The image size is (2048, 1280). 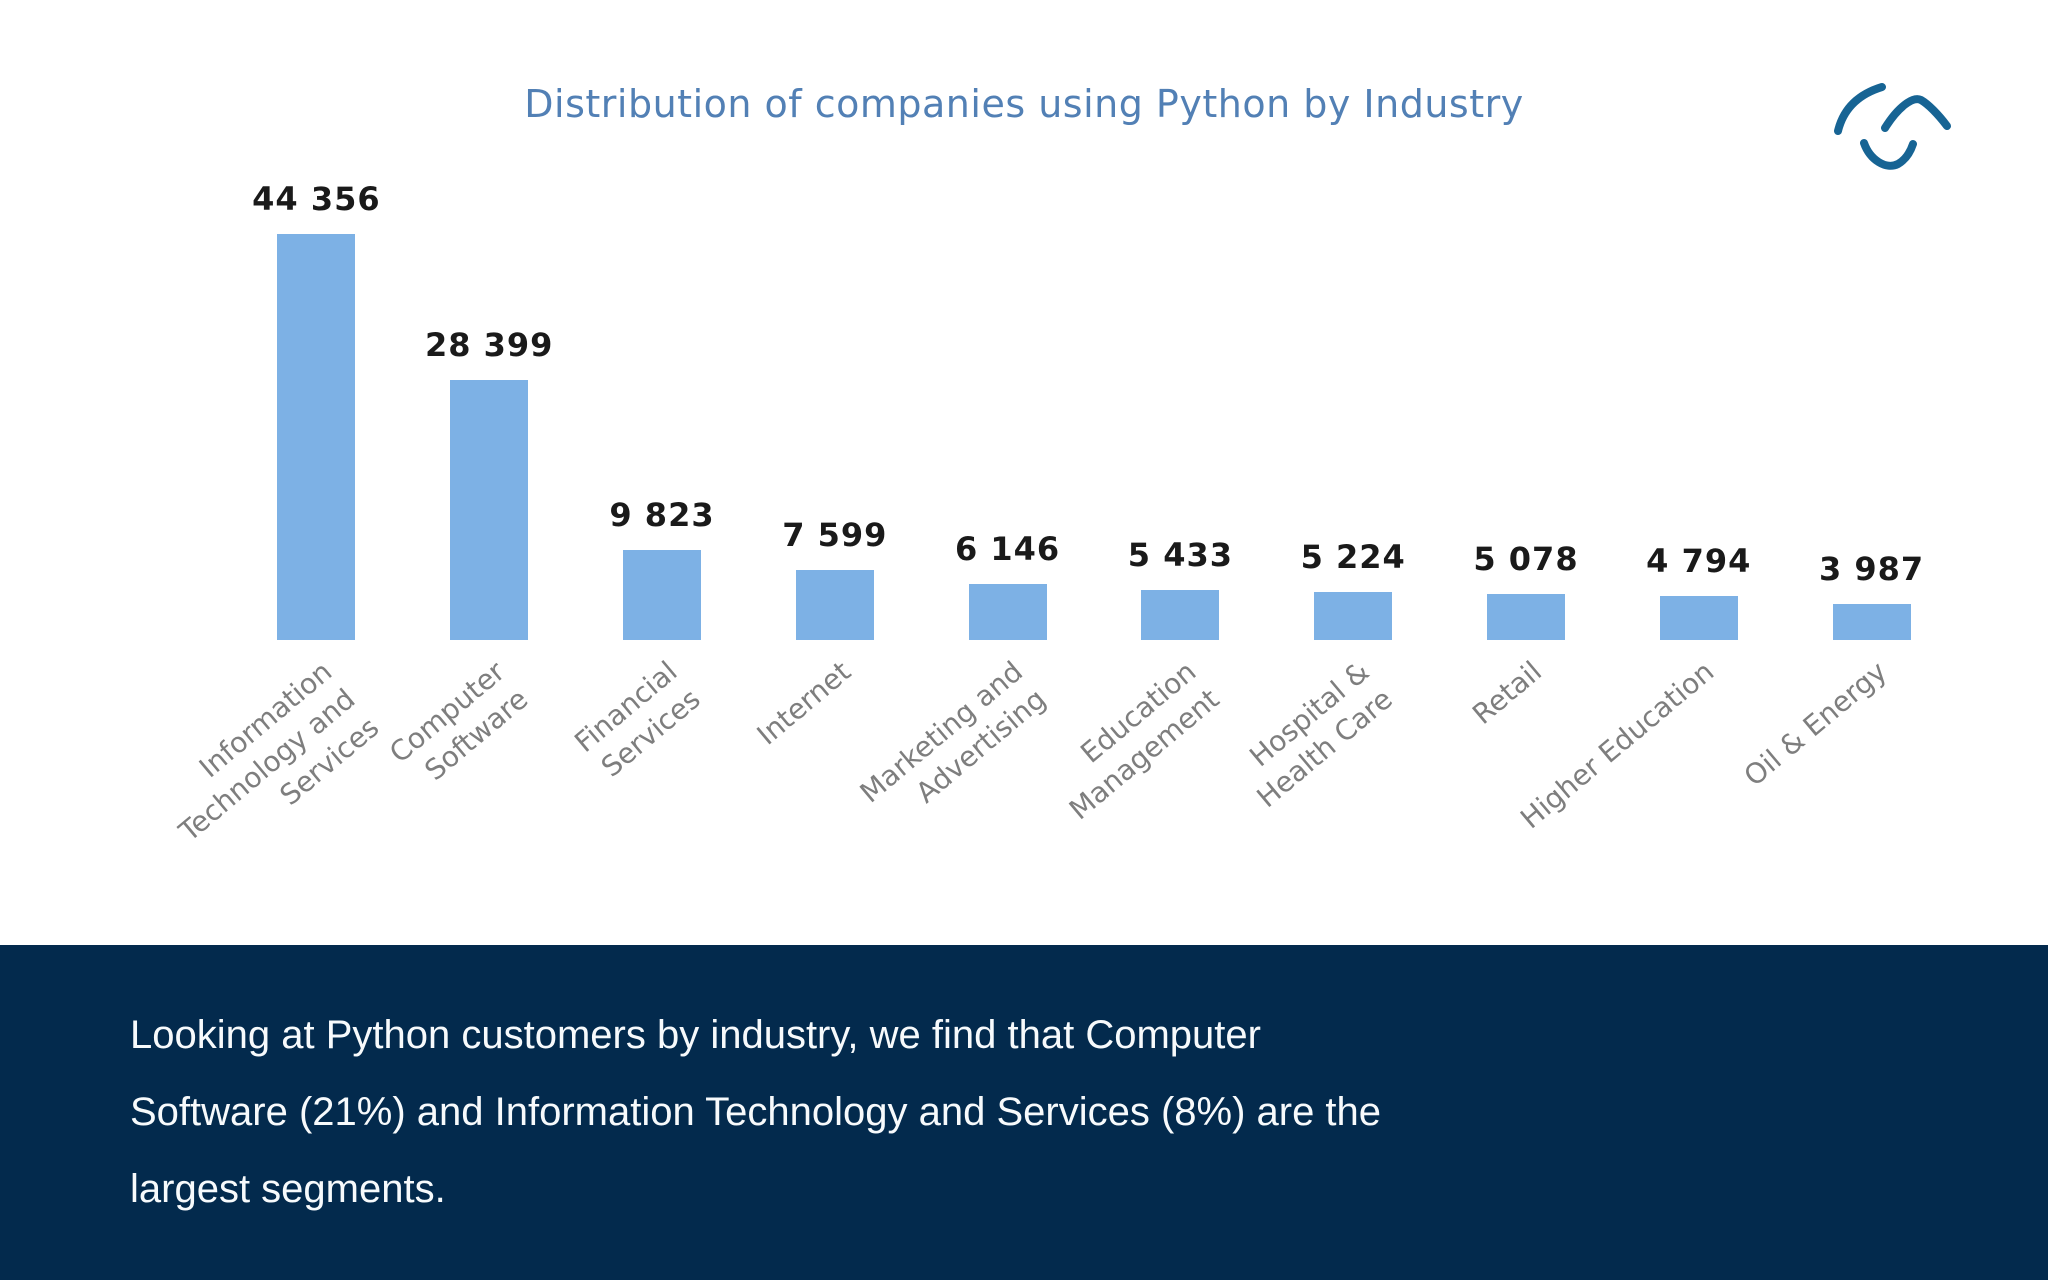 What do you see at coordinates (835, 535) in the screenshot?
I see `bar-value-label: 7 599` at bounding box center [835, 535].